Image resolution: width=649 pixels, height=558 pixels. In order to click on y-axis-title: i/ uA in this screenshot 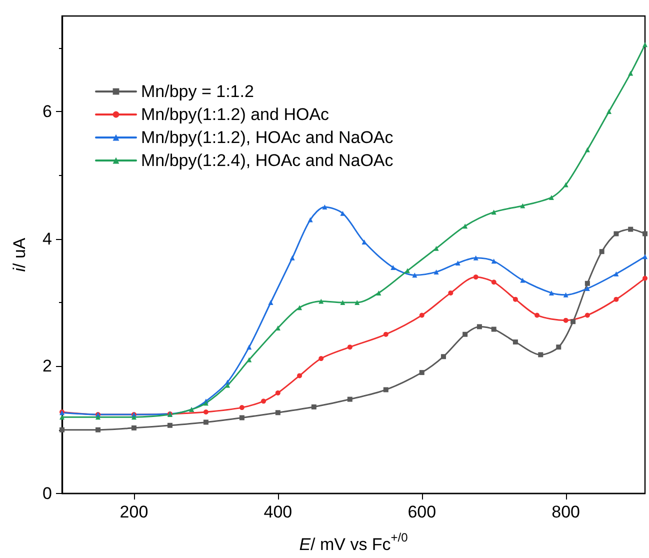, I will do `click(19, 254)`.